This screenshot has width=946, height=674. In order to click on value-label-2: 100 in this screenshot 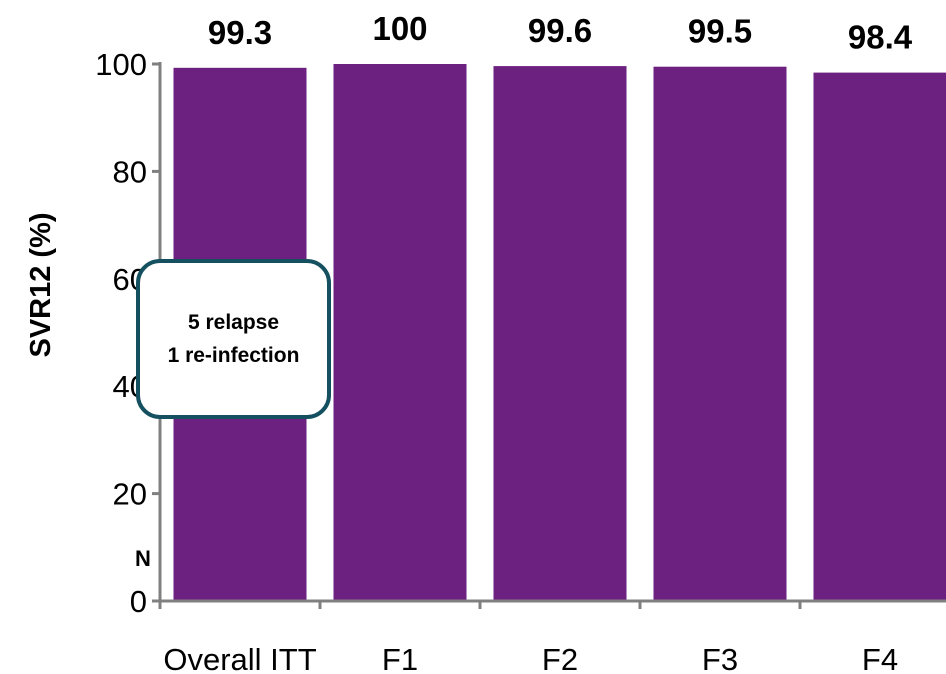, I will do `click(399, 28)`.